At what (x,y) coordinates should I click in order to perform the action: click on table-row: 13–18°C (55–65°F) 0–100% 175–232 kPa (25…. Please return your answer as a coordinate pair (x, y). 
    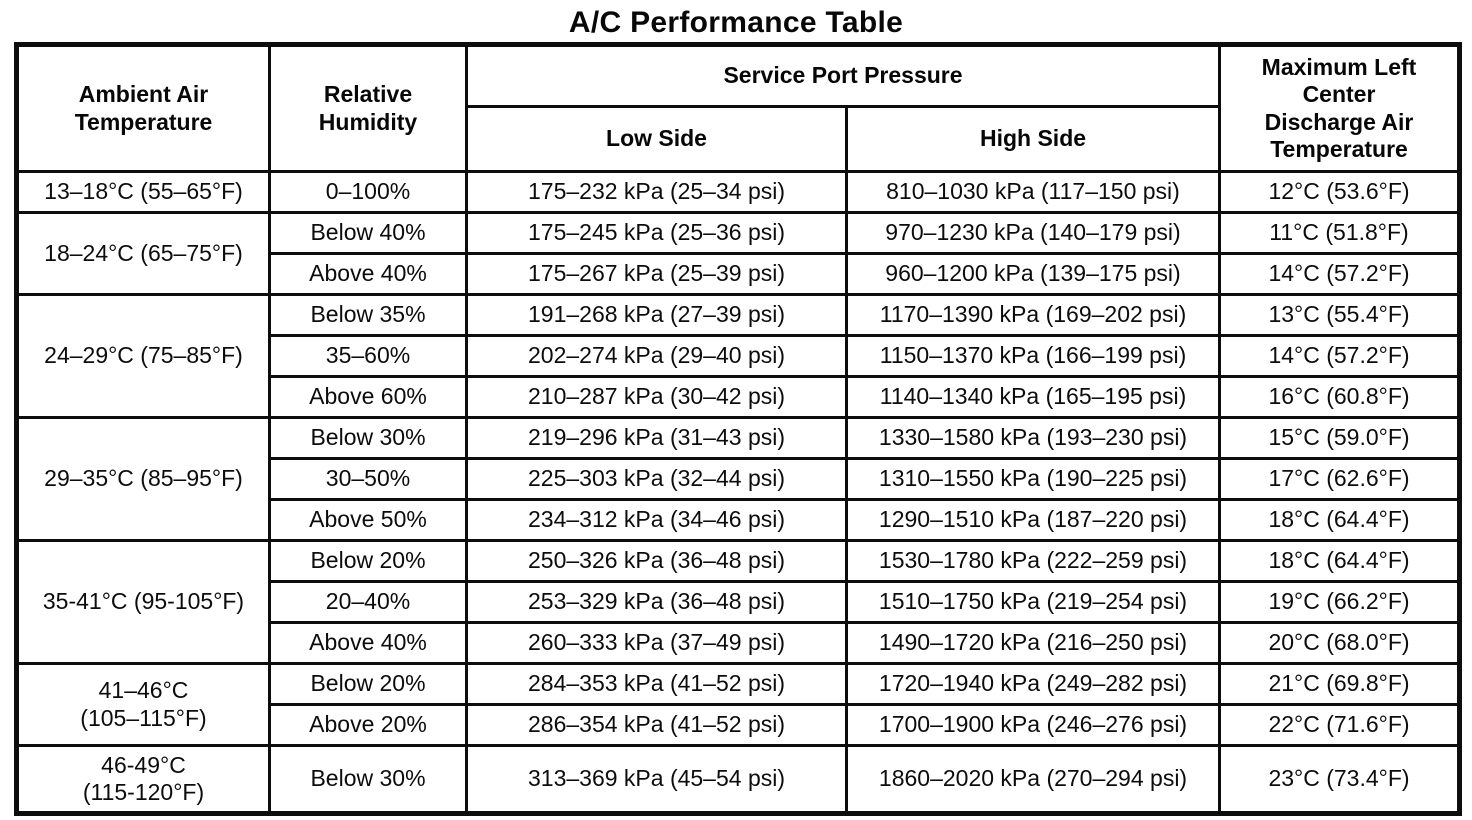
    Looking at the image, I should click on (738, 192).